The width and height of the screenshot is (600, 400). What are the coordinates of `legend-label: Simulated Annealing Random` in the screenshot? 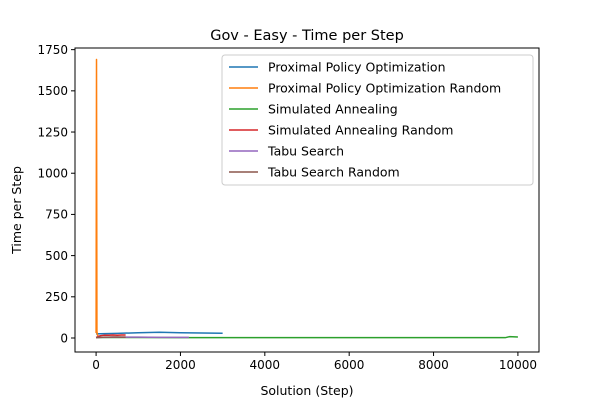 It's located at (360, 130).